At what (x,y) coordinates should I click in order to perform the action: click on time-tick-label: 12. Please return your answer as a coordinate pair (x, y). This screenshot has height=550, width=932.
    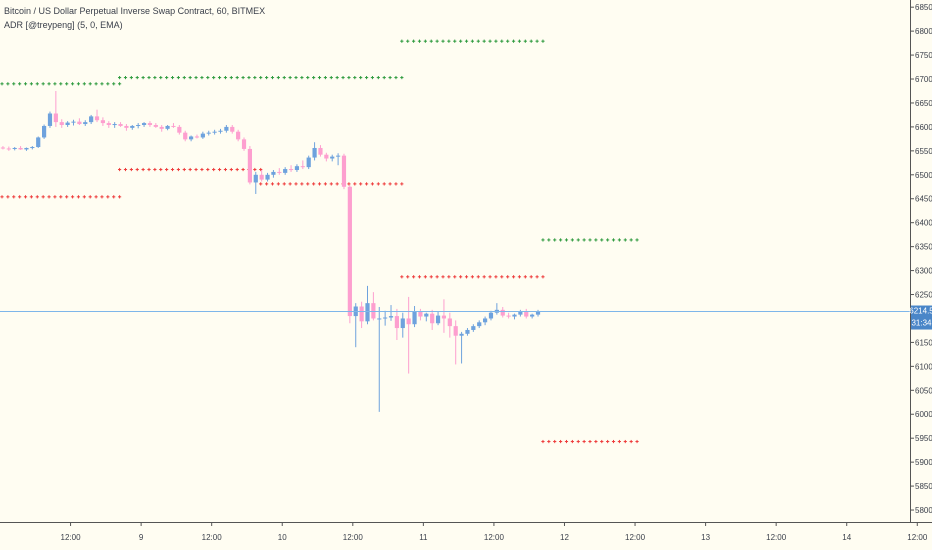
    Looking at the image, I should click on (564, 537).